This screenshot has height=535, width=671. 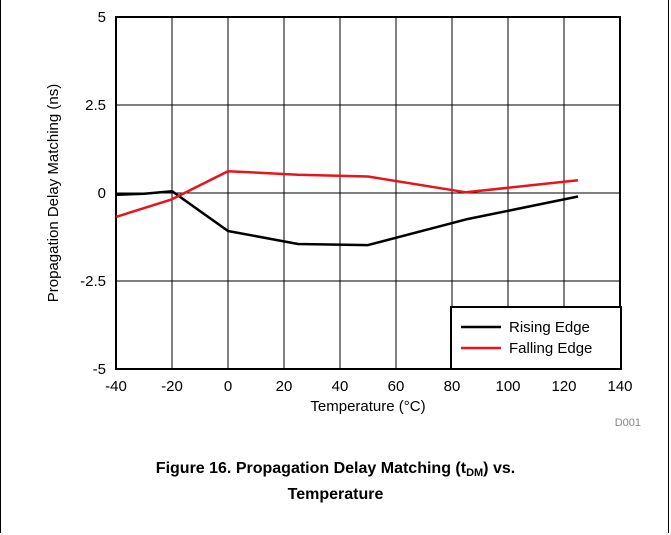 What do you see at coordinates (116, 386) in the screenshot?
I see `x-tick-label: -40` at bounding box center [116, 386].